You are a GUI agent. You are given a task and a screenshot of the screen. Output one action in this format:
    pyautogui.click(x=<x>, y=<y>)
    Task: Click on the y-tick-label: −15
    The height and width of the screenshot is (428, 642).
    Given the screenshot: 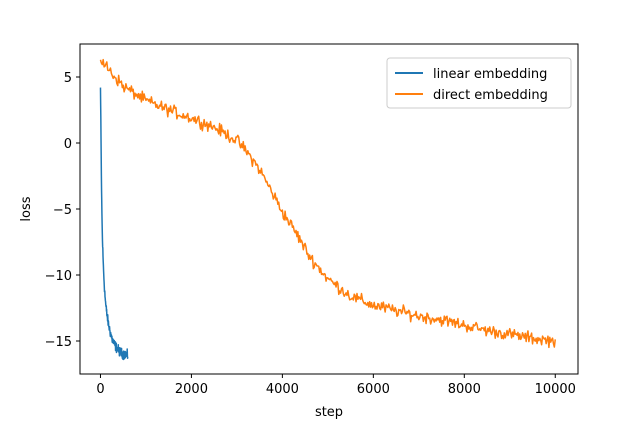 What is the action you would take?
    pyautogui.click(x=58, y=342)
    